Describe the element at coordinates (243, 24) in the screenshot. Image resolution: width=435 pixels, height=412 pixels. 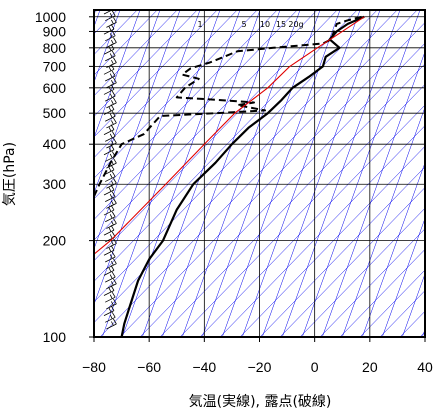
I see `mixing-ratio-label: 5` at that location.